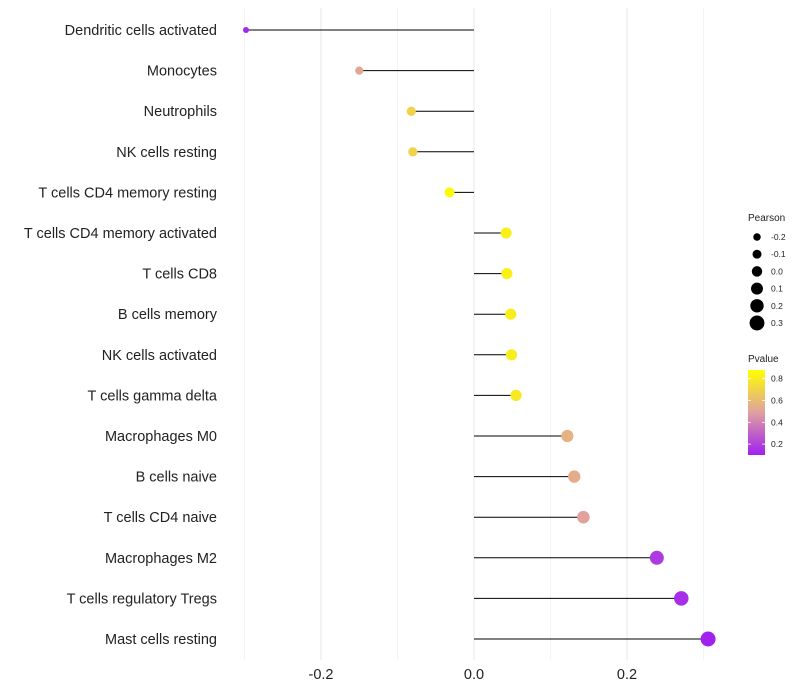 Image resolution: width=800 pixels, height=700 pixels. I want to click on color-legend-title: Pvalue, so click(763, 359).